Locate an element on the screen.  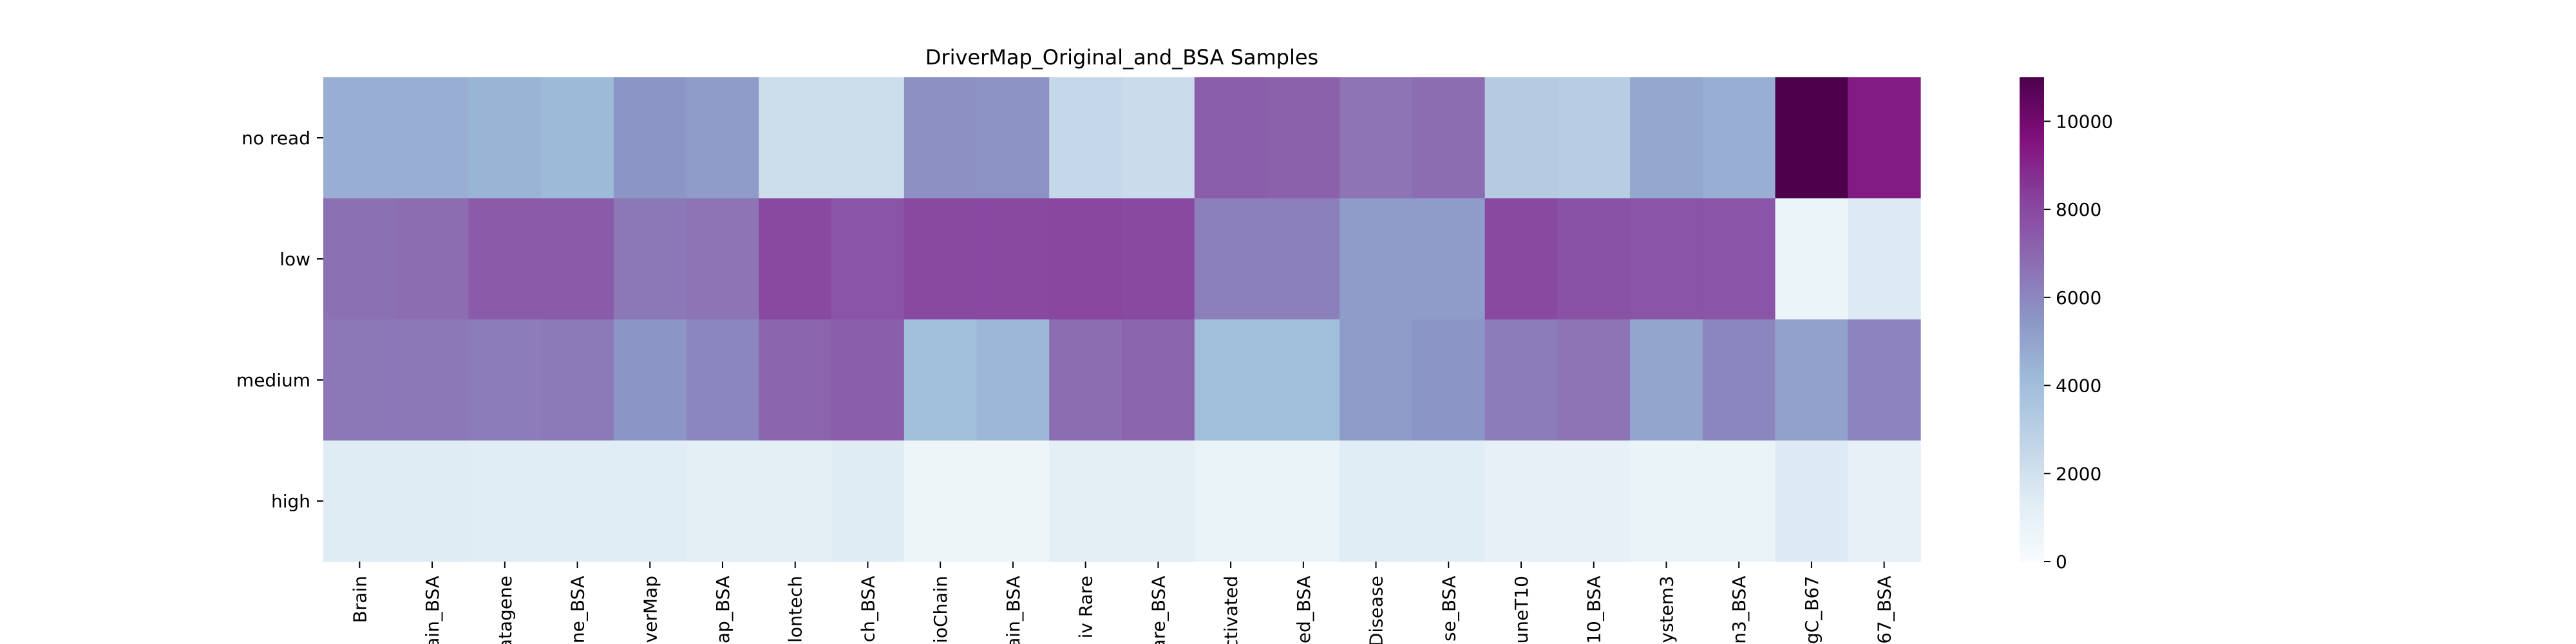
row-labels: no read low medium high is located at coordinates (279, 320).